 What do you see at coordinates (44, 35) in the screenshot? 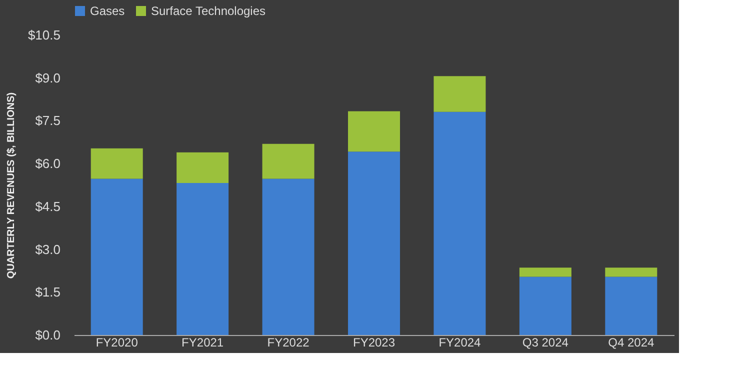
I see `y-tick-label: $10.5` at bounding box center [44, 35].